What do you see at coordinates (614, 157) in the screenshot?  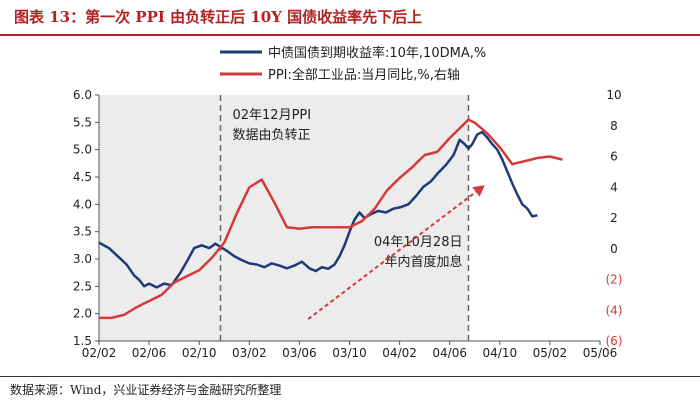 I see `right-axis-tick-label: 6` at bounding box center [614, 157].